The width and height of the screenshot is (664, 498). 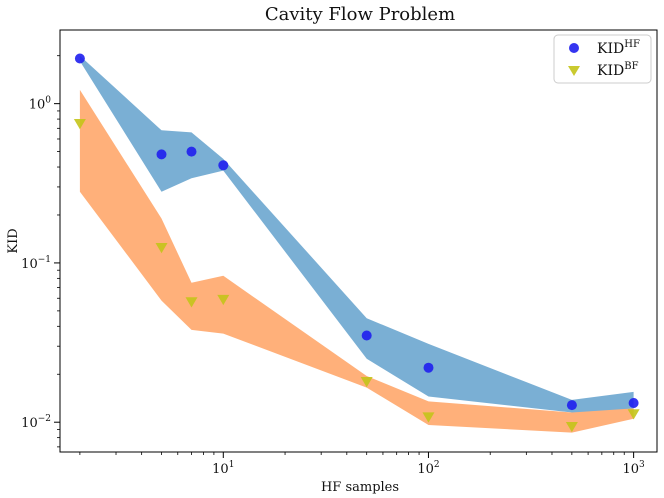 I want to click on y-tick-label: 10⁻¹, so click(x=36, y=263).